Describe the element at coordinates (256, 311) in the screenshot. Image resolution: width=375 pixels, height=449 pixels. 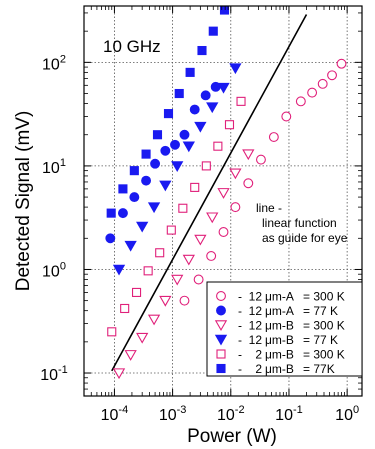
I see `legend-size-1: 12` at that location.